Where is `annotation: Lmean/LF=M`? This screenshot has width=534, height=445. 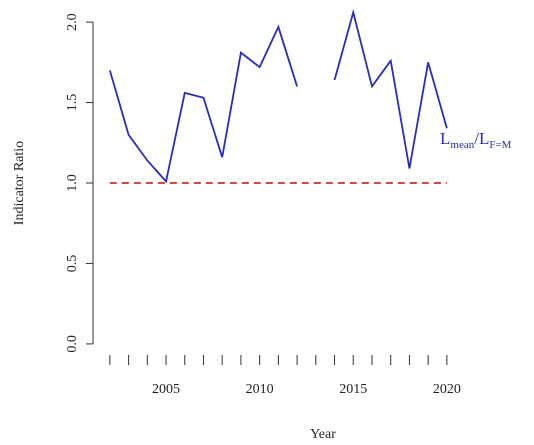
annotation: Lmean/LF=M is located at coordinates (476, 140).